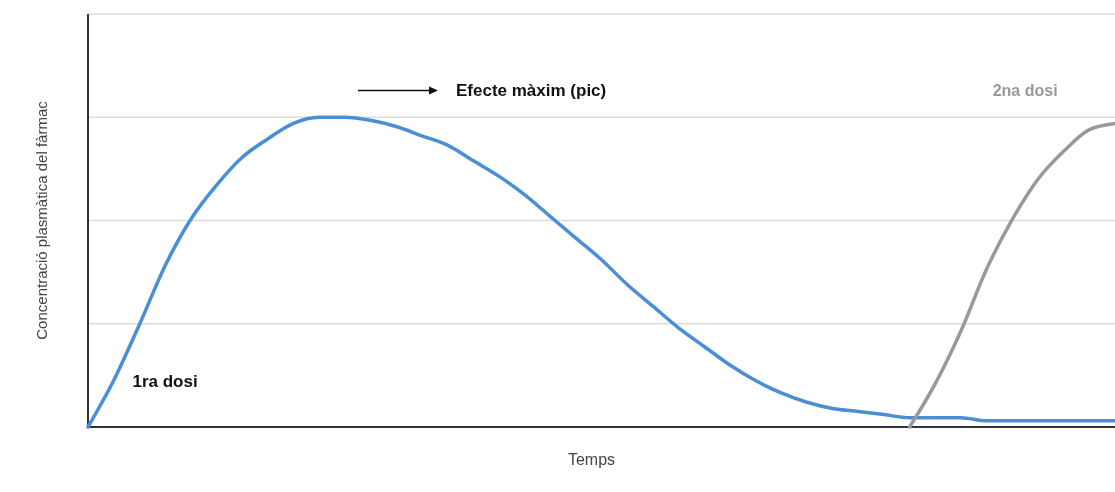 This screenshot has width=1115, height=492. I want to click on text: Efecte màxim (pic), so click(531, 90).